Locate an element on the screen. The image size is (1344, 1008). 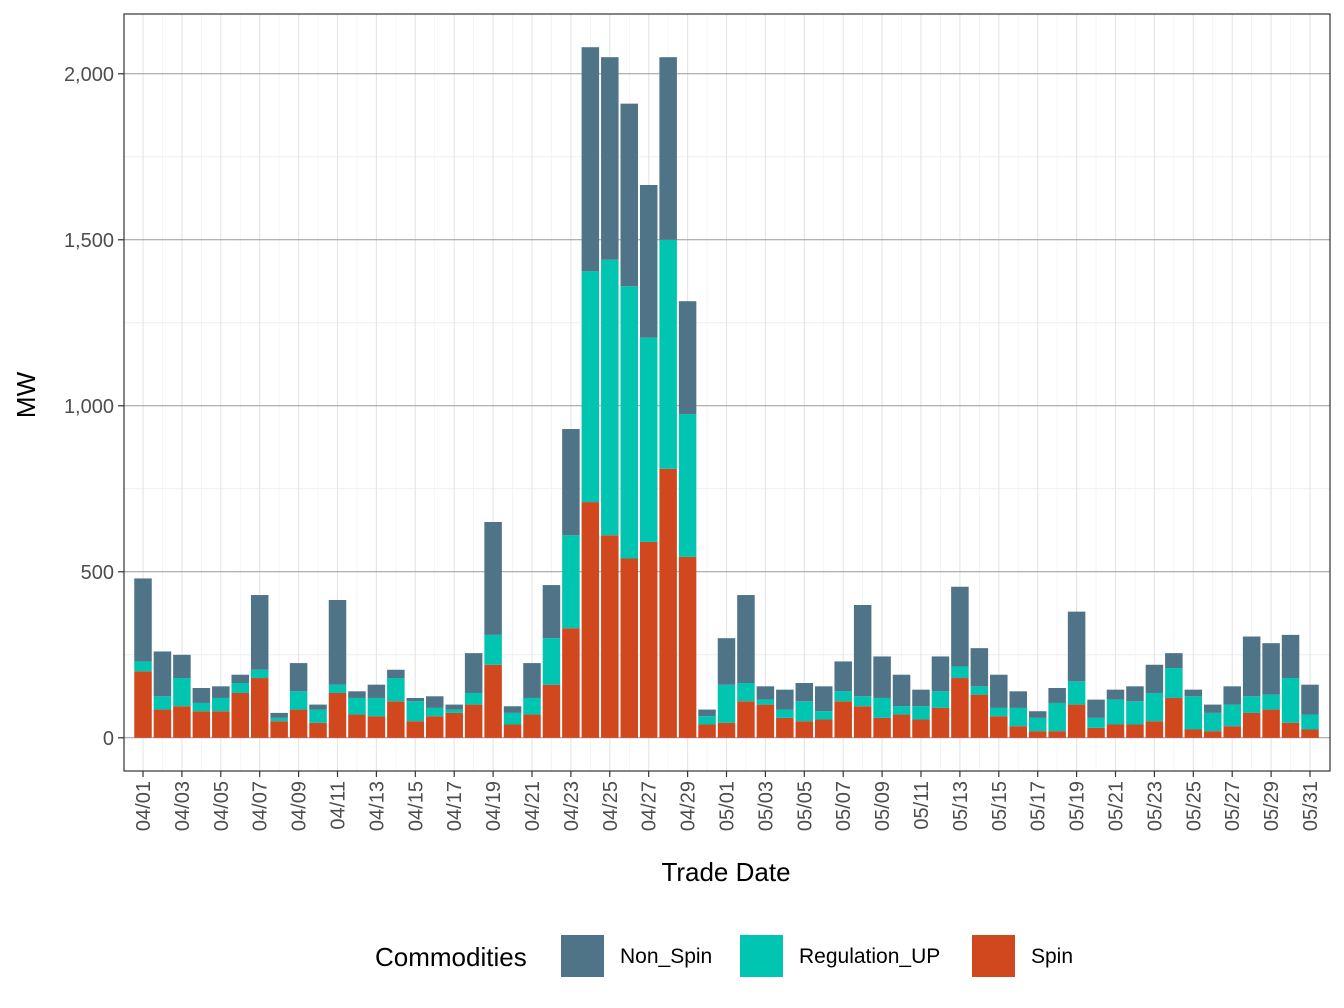
legend-label-regulation-up: Regulation_UP is located at coordinates (869, 956).